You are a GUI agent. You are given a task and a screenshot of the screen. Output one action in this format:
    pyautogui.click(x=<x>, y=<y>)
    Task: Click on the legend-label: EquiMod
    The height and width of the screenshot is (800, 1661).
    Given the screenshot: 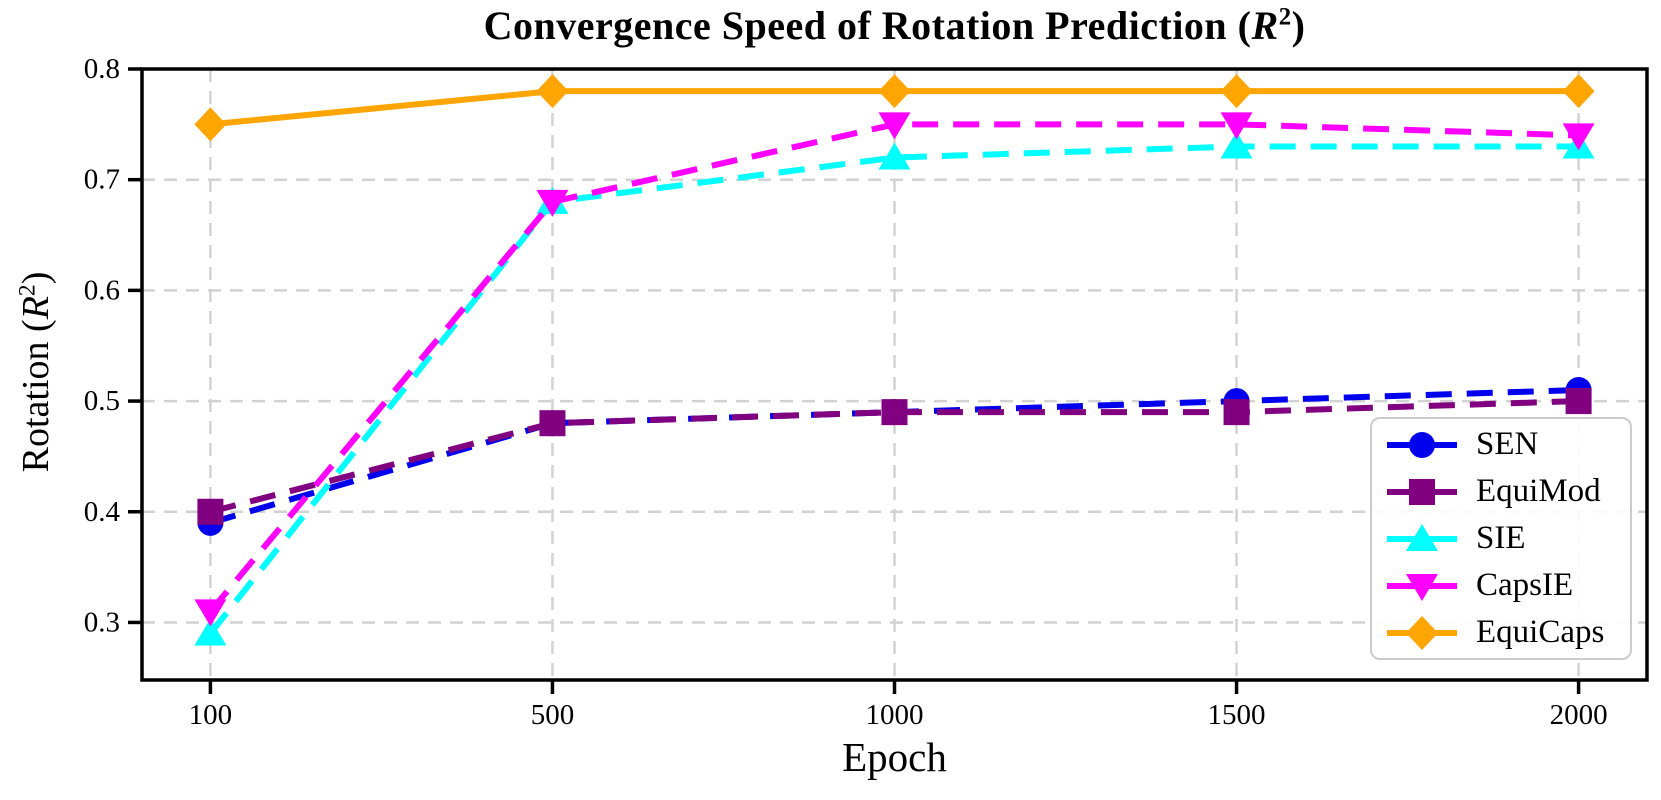 What is the action you would take?
    pyautogui.click(x=1538, y=491)
    